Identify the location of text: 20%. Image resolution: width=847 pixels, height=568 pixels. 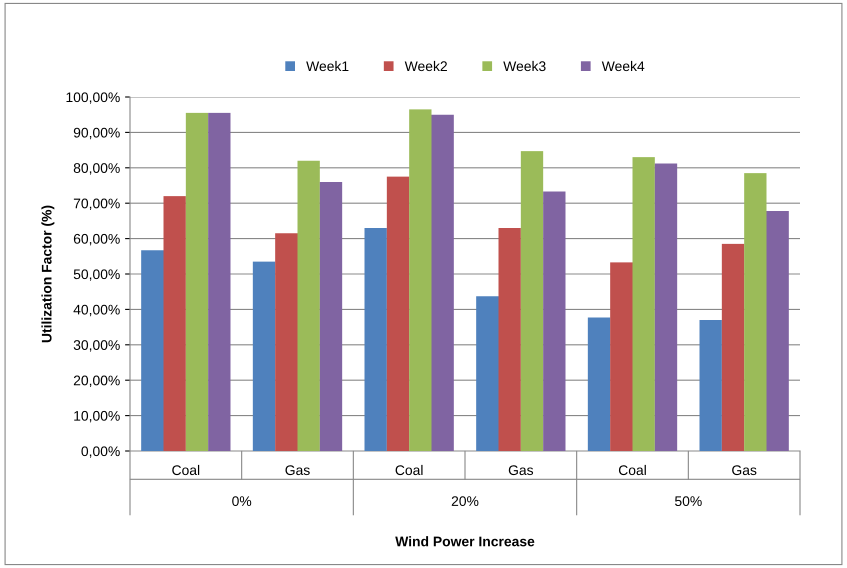
(465, 501).